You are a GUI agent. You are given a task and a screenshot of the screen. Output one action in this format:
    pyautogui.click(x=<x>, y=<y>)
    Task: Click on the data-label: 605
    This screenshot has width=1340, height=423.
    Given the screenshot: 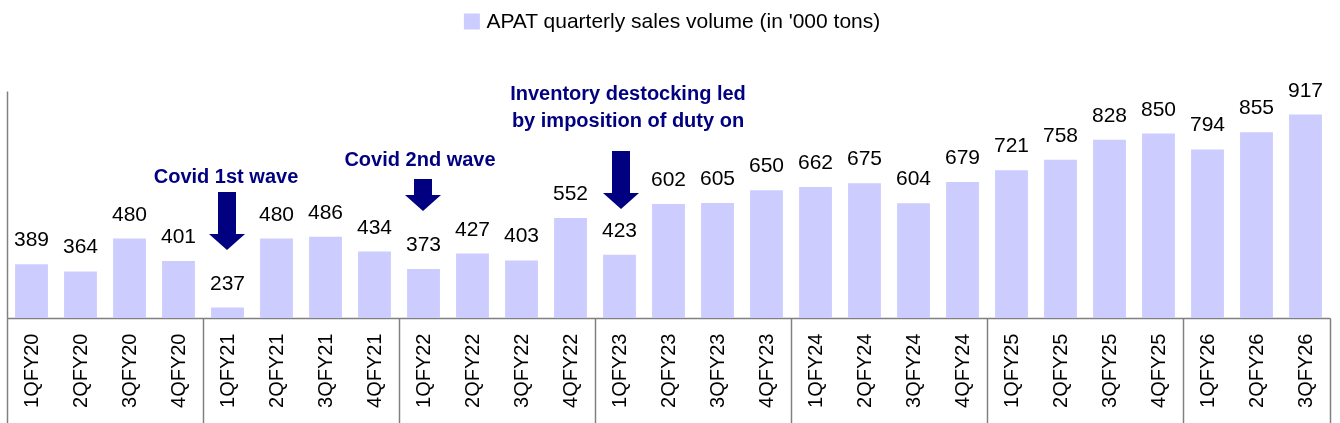 What is the action you would take?
    pyautogui.click(x=717, y=178)
    